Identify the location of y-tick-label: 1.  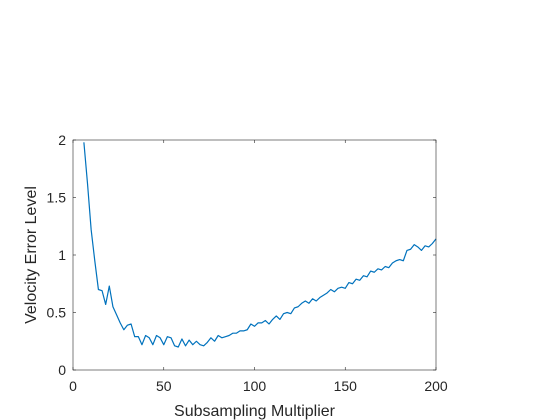
(62, 255).